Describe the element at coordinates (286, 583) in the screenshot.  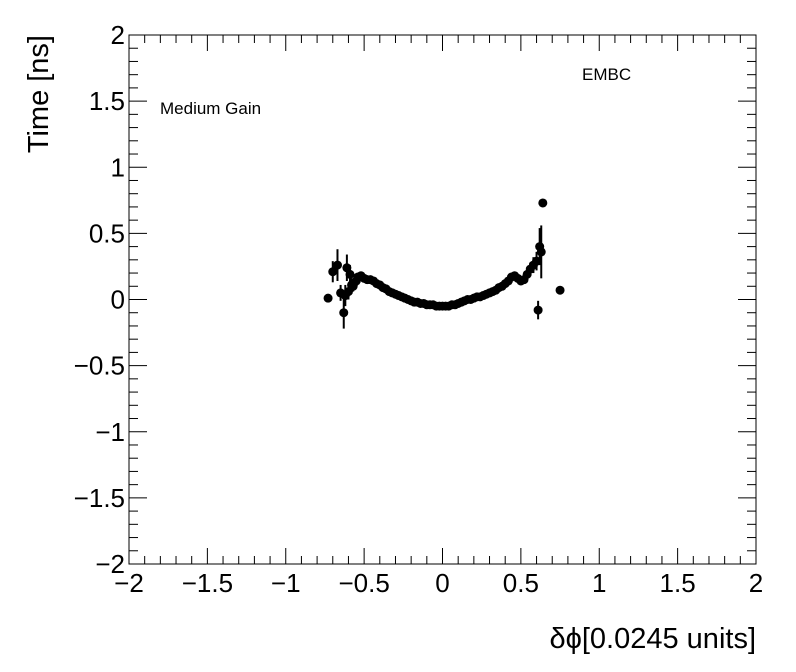
I see `x-tick-label: −1` at that location.